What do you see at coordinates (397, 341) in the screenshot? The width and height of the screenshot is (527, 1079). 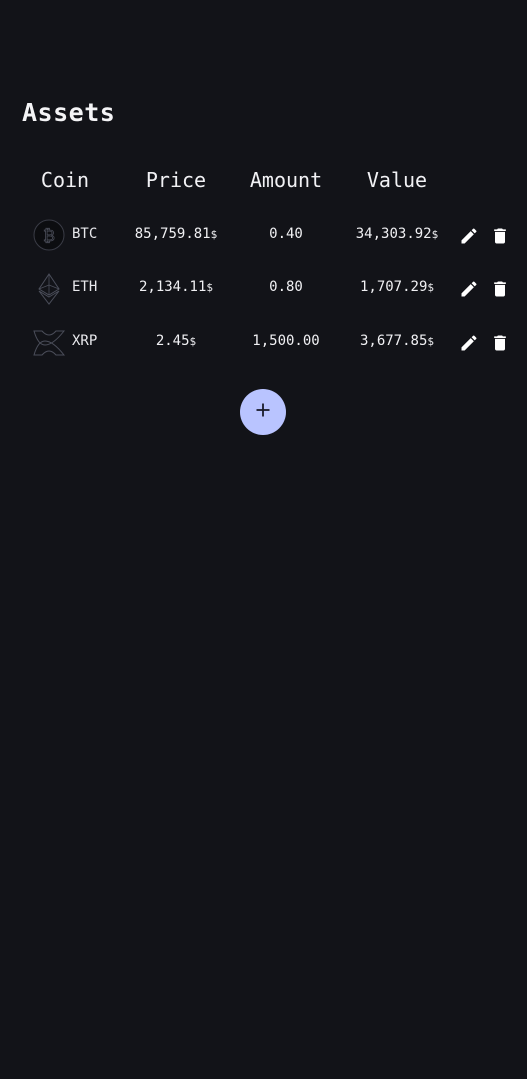 I see `coin-value: 3,677.85$` at bounding box center [397, 341].